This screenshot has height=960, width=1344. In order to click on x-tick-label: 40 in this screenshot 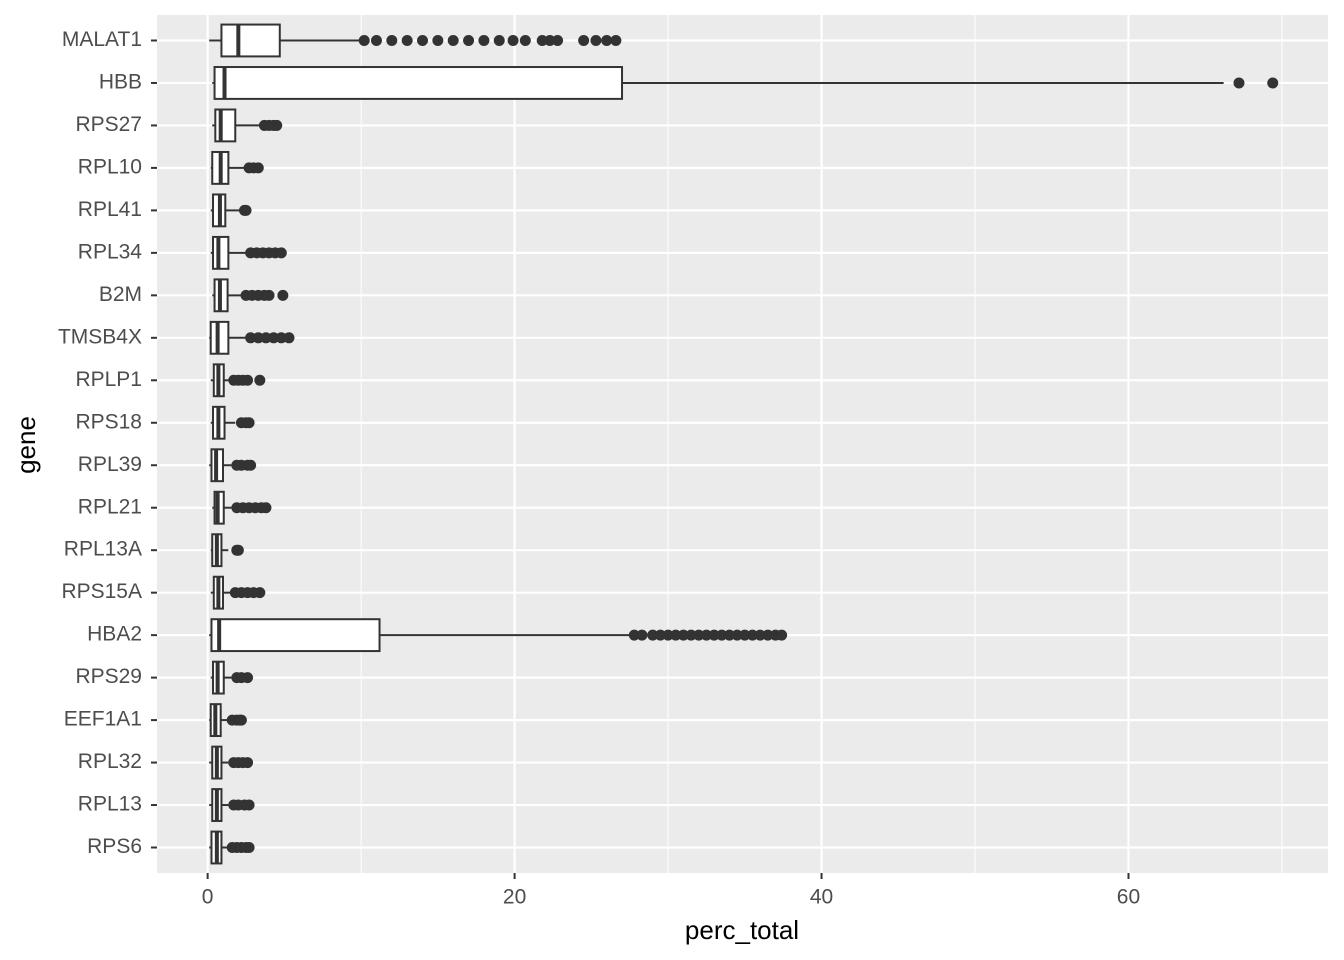, I will do `click(821, 897)`.